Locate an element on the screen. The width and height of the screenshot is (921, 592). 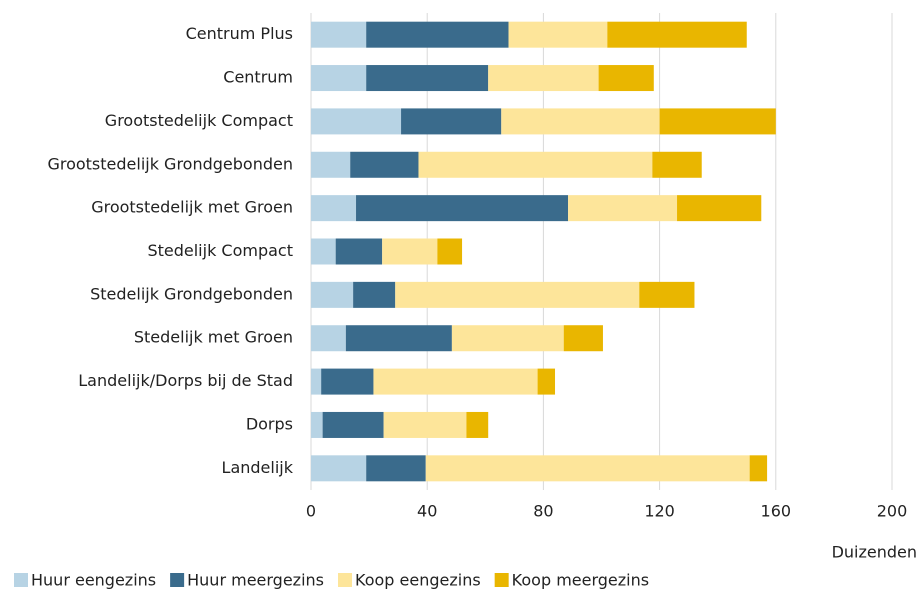
legend-label: Koop meergezins is located at coordinates (580, 580).